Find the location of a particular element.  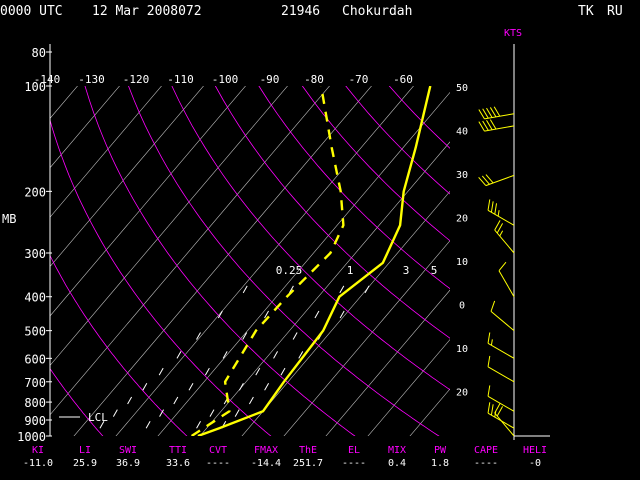

pressure-tick-label: 200 is located at coordinates (35, 192).